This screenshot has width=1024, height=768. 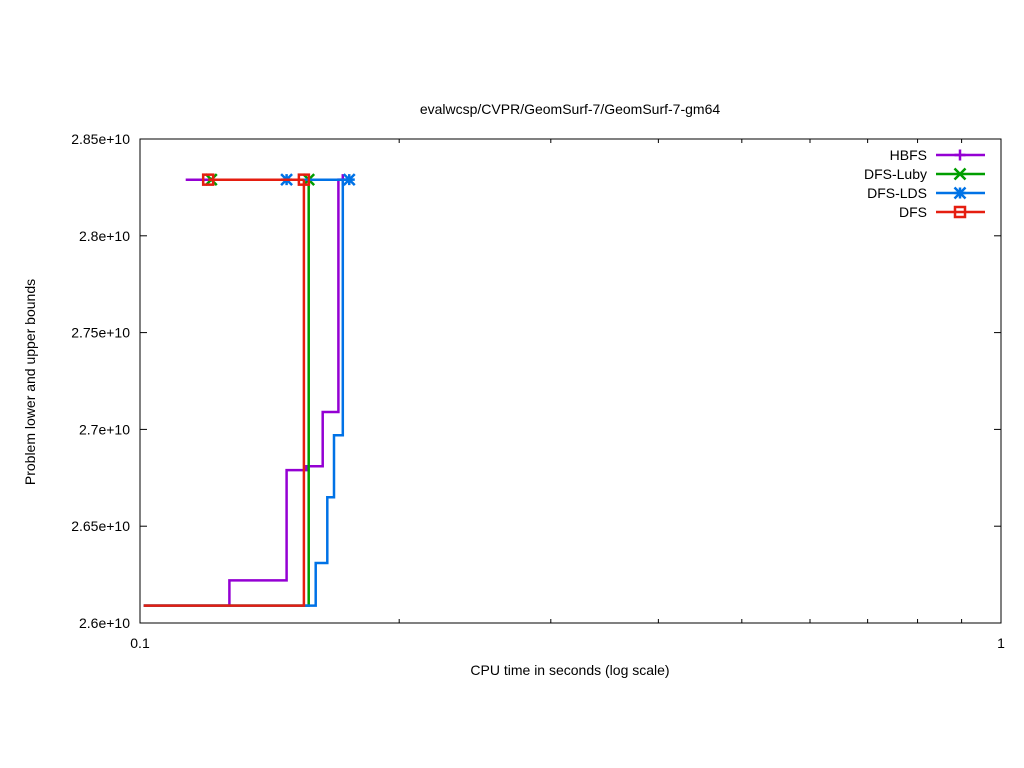 I want to click on y-tick-label: 2.85e+10, so click(x=100, y=139).